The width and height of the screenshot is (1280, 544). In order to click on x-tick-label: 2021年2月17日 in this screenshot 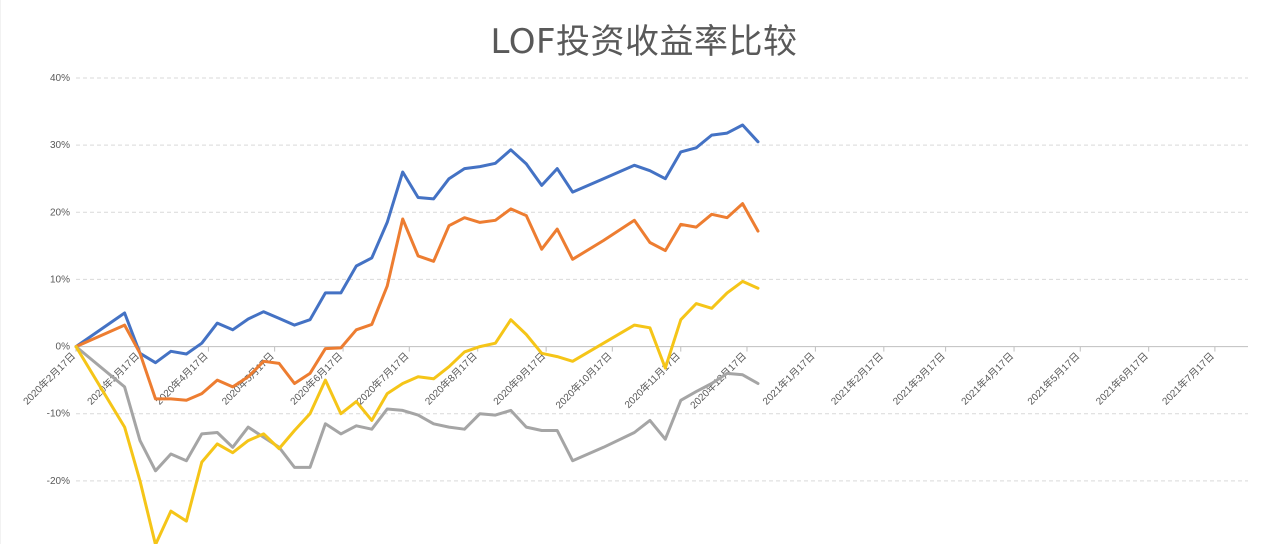, I will do `click(857, 379)`.